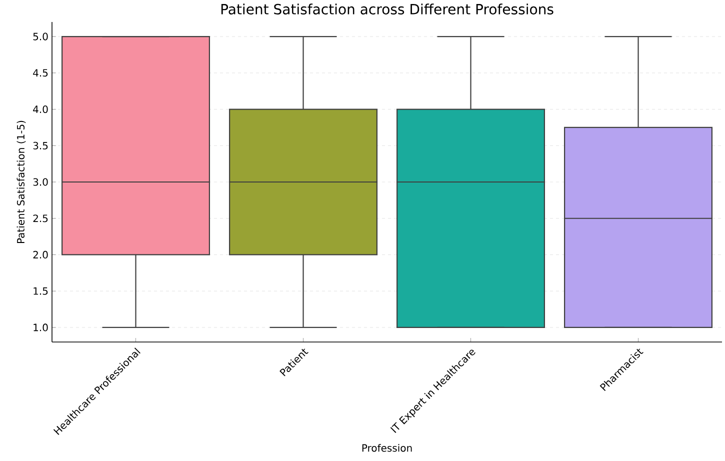  Describe the element at coordinates (40, 73) in the screenshot. I see `y-tick-label: 4.5` at that location.